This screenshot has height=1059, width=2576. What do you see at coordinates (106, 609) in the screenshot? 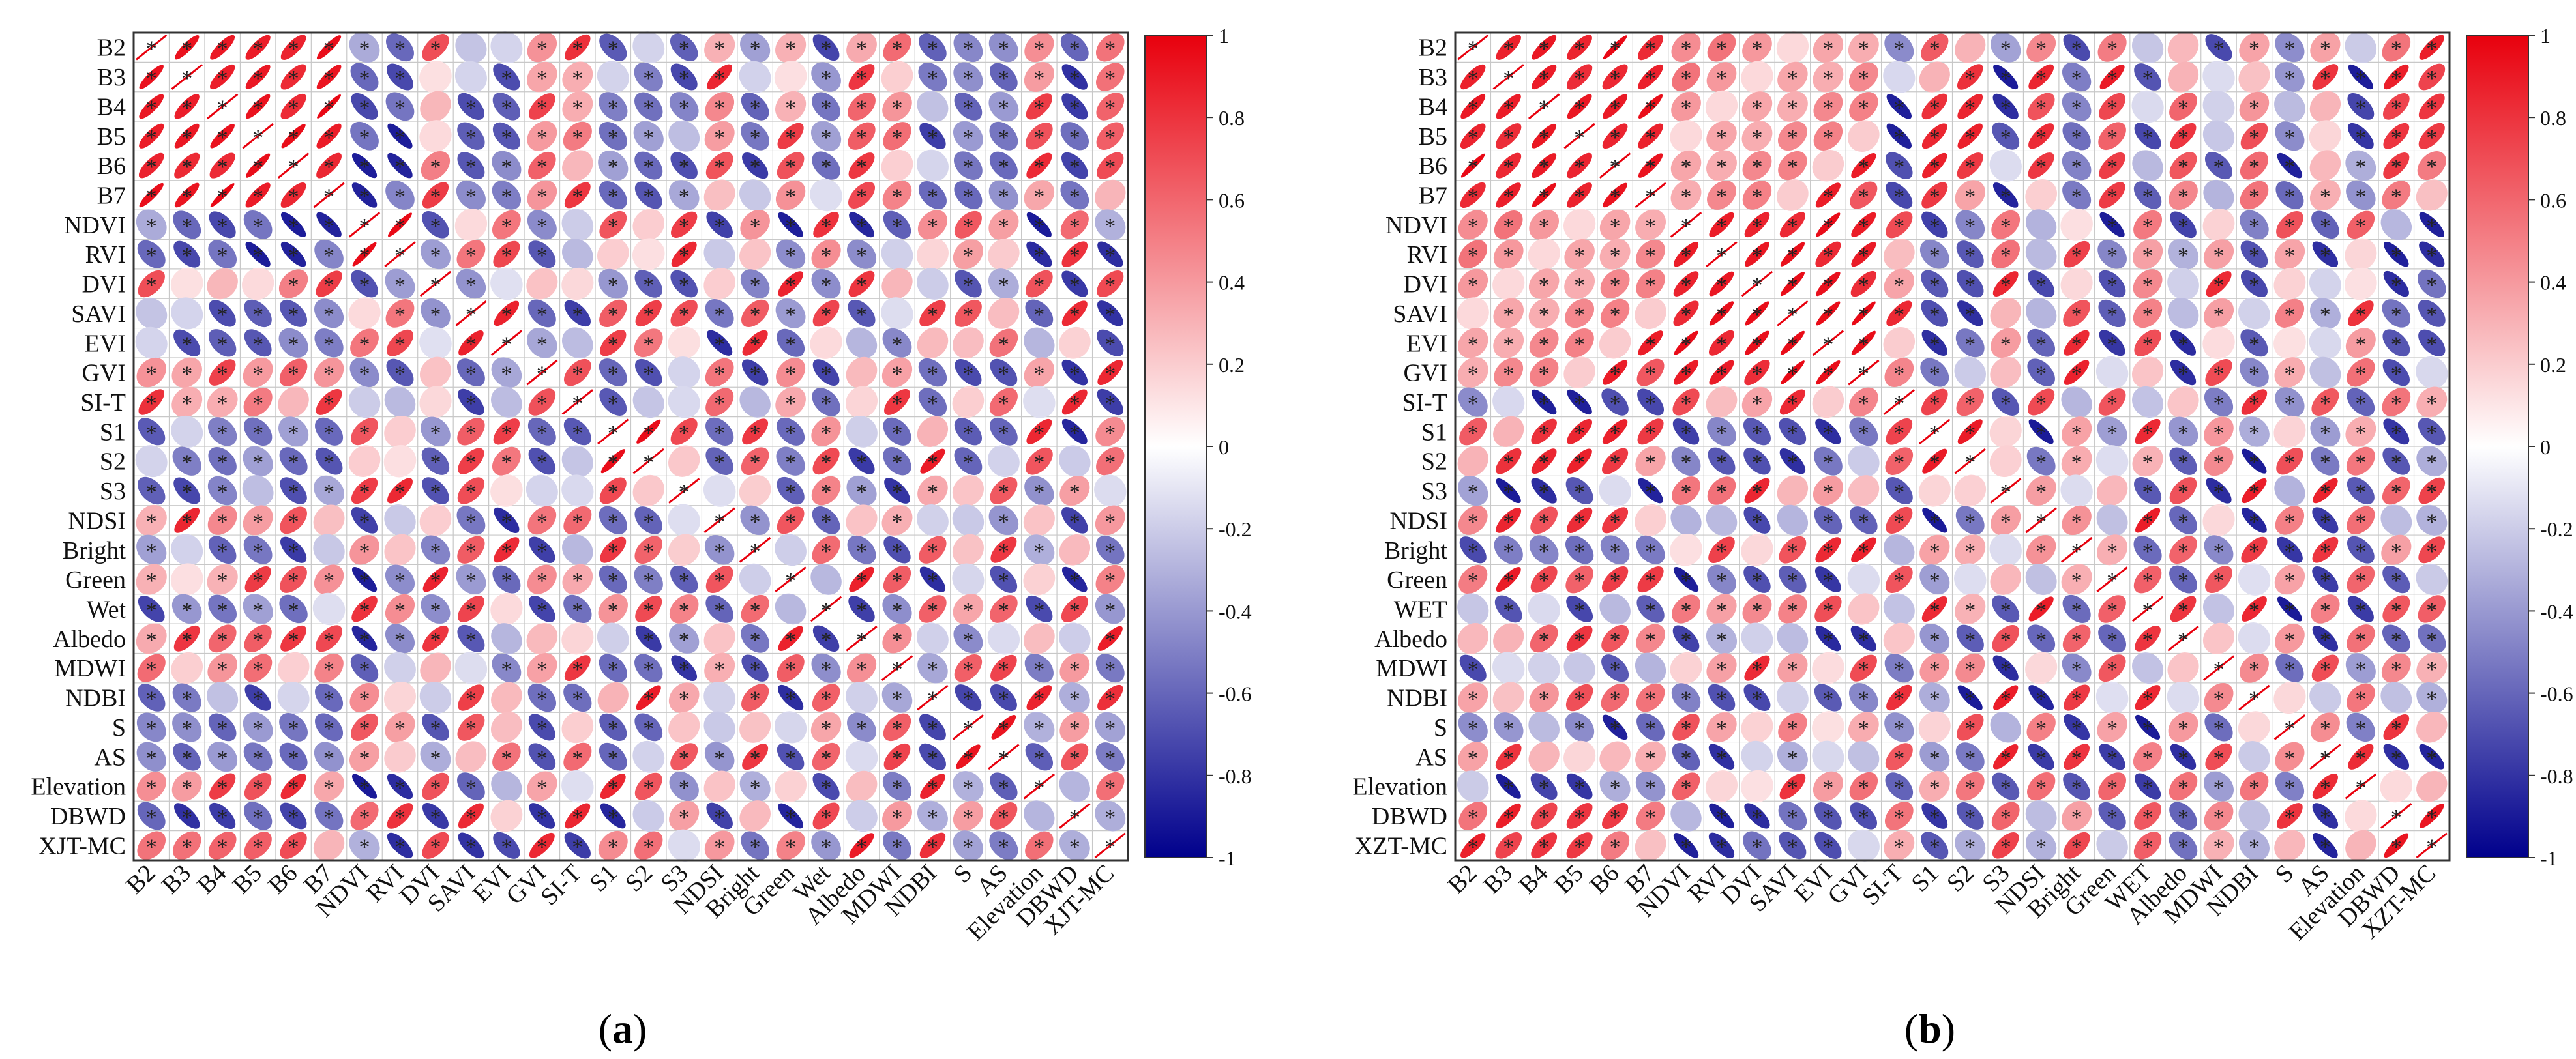
I see `a-y-tick-label: Wet` at bounding box center [106, 609].